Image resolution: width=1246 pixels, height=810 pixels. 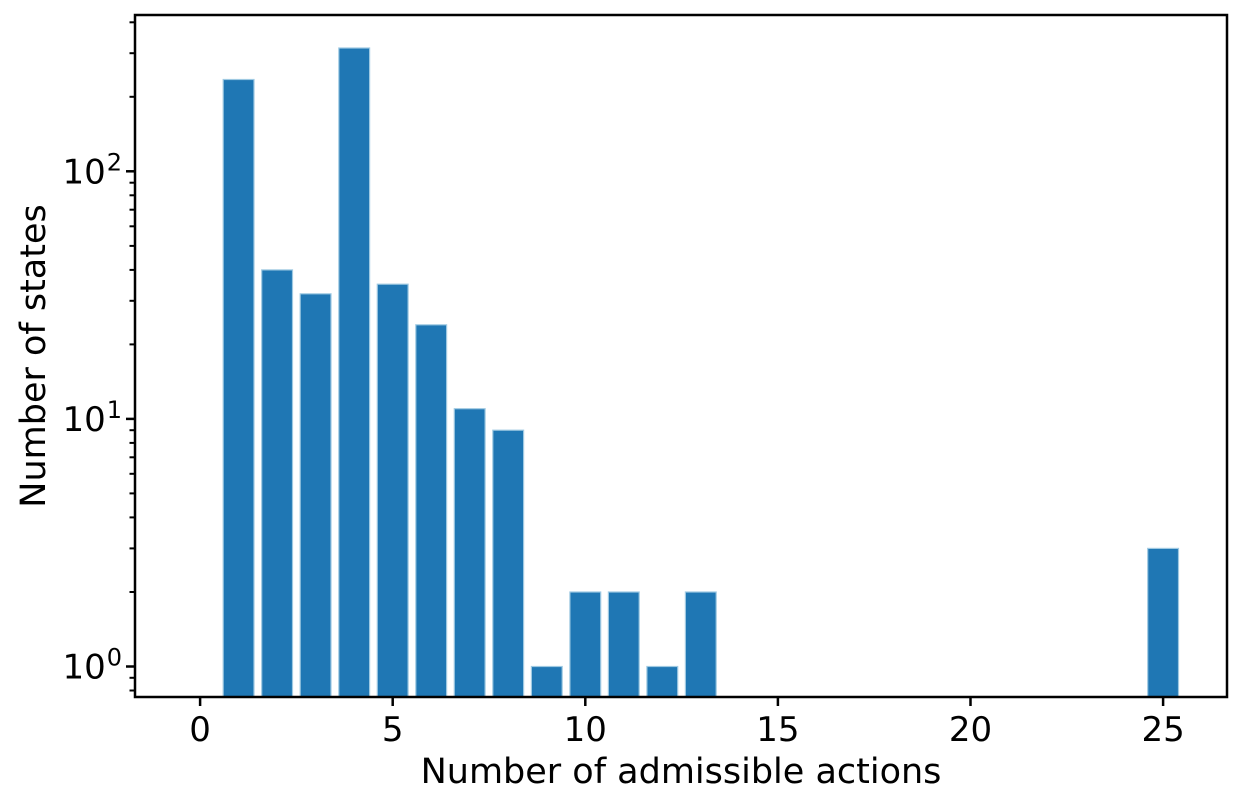 I want to click on bar-x9, so click(x=546, y=681).